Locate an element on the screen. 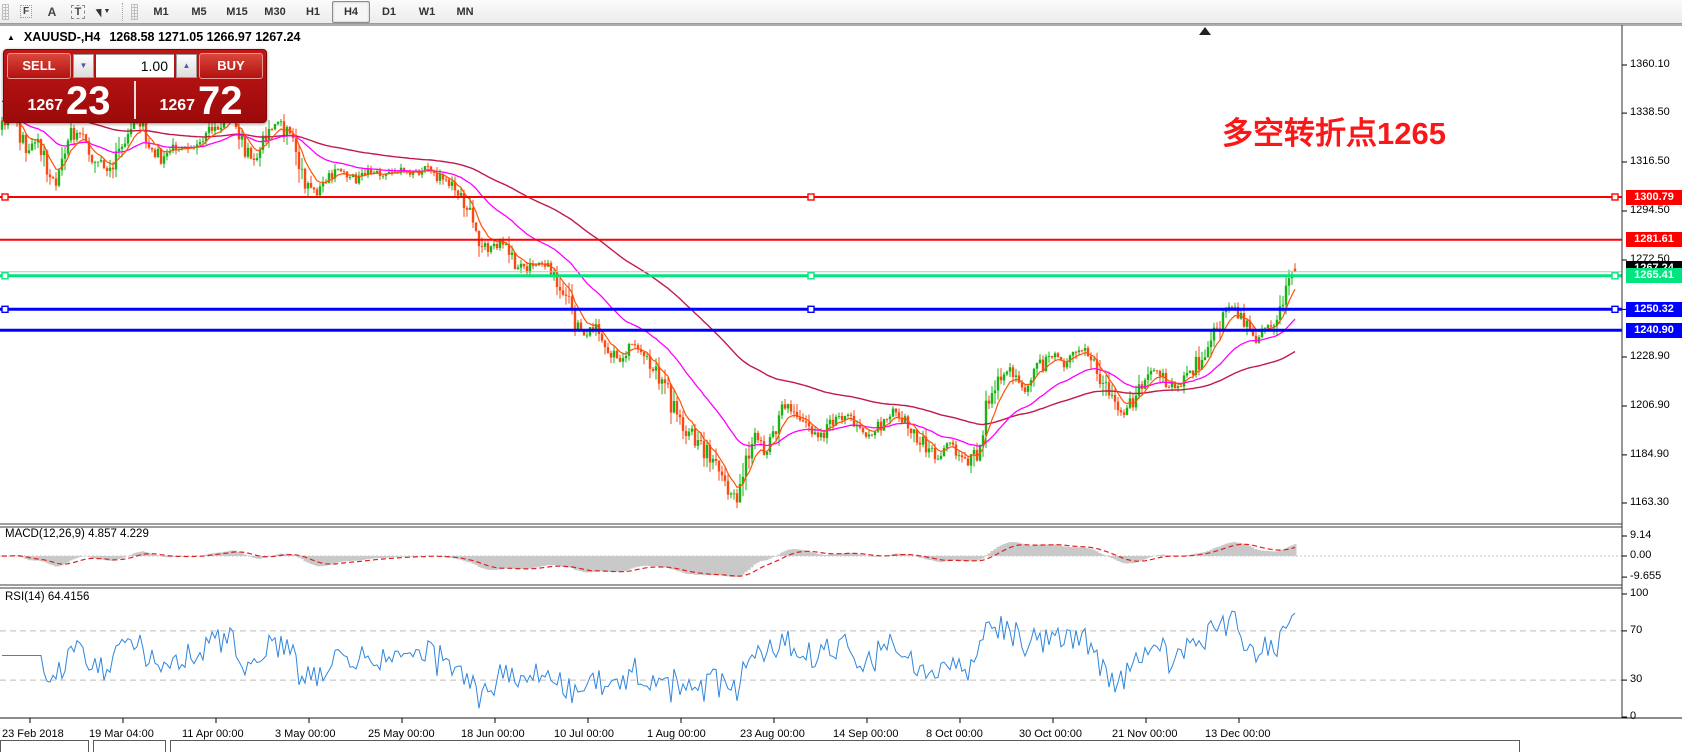  one-click-trade-panel: SELL ▼ ▲ BUY 1267 23 1267 72 is located at coordinates (135, 86).